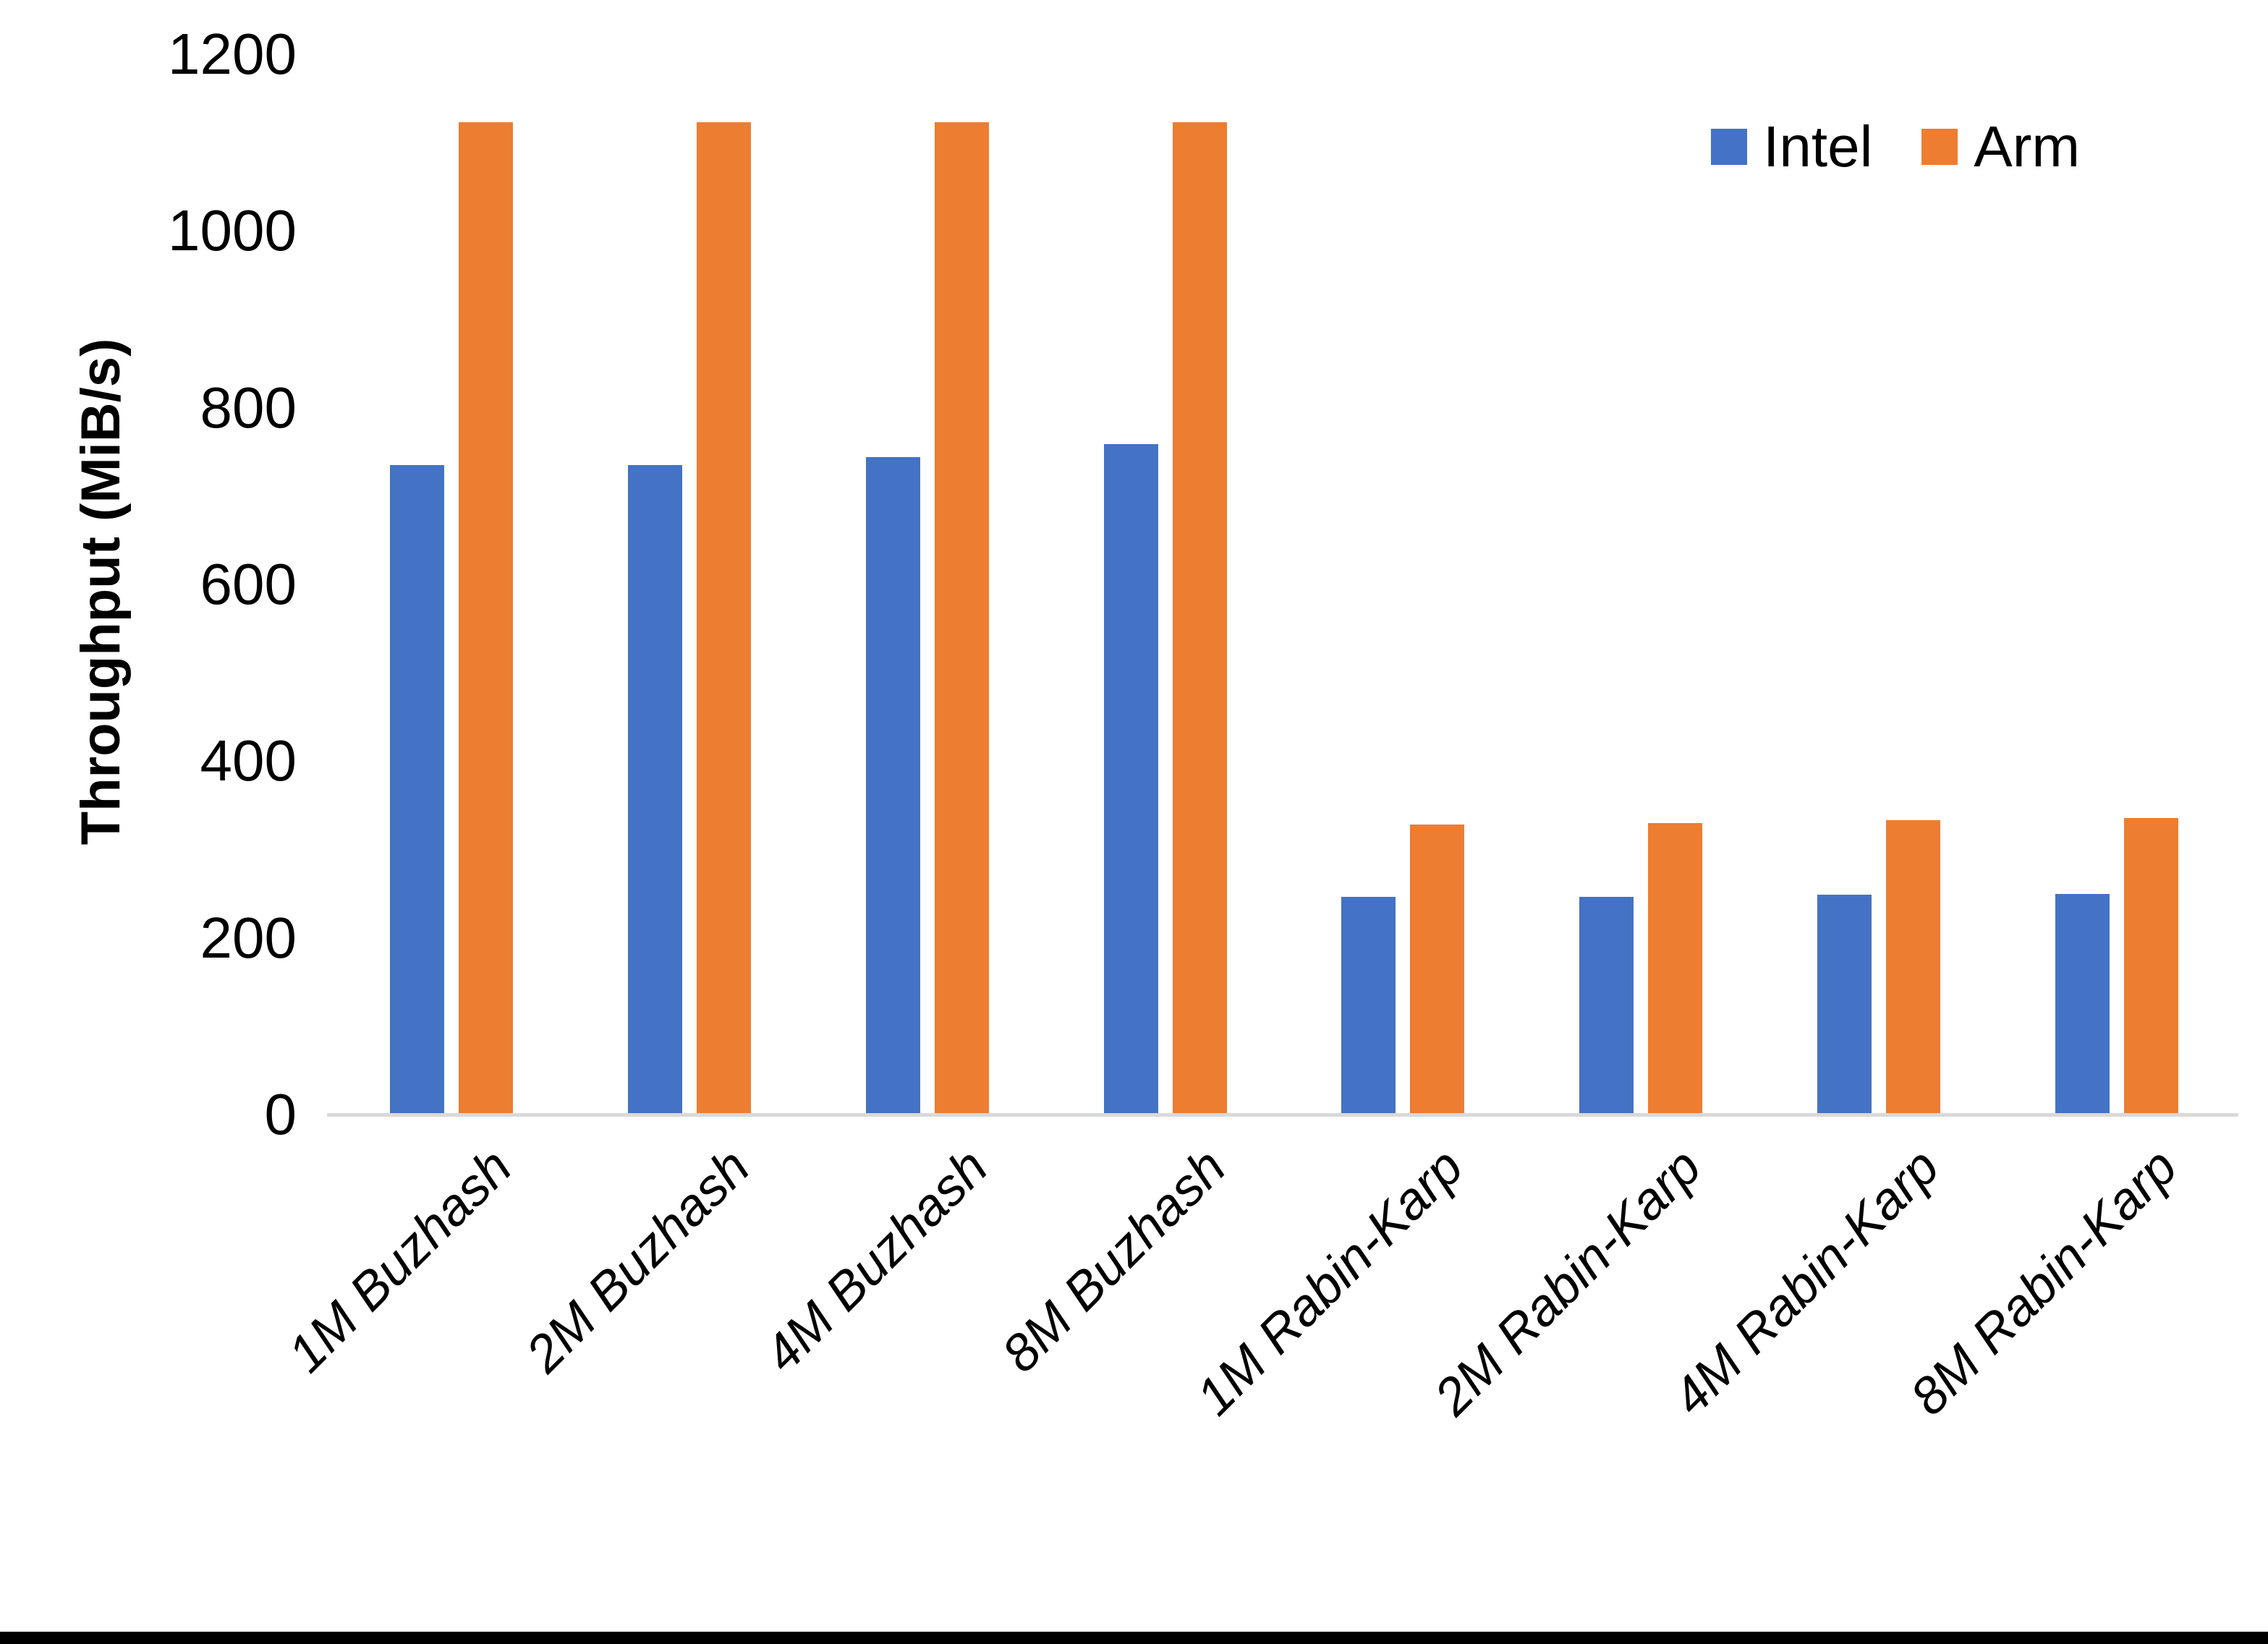  What do you see at coordinates (1113, 1261) in the screenshot?
I see `x-category-label: 8M Buzhash` at bounding box center [1113, 1261].